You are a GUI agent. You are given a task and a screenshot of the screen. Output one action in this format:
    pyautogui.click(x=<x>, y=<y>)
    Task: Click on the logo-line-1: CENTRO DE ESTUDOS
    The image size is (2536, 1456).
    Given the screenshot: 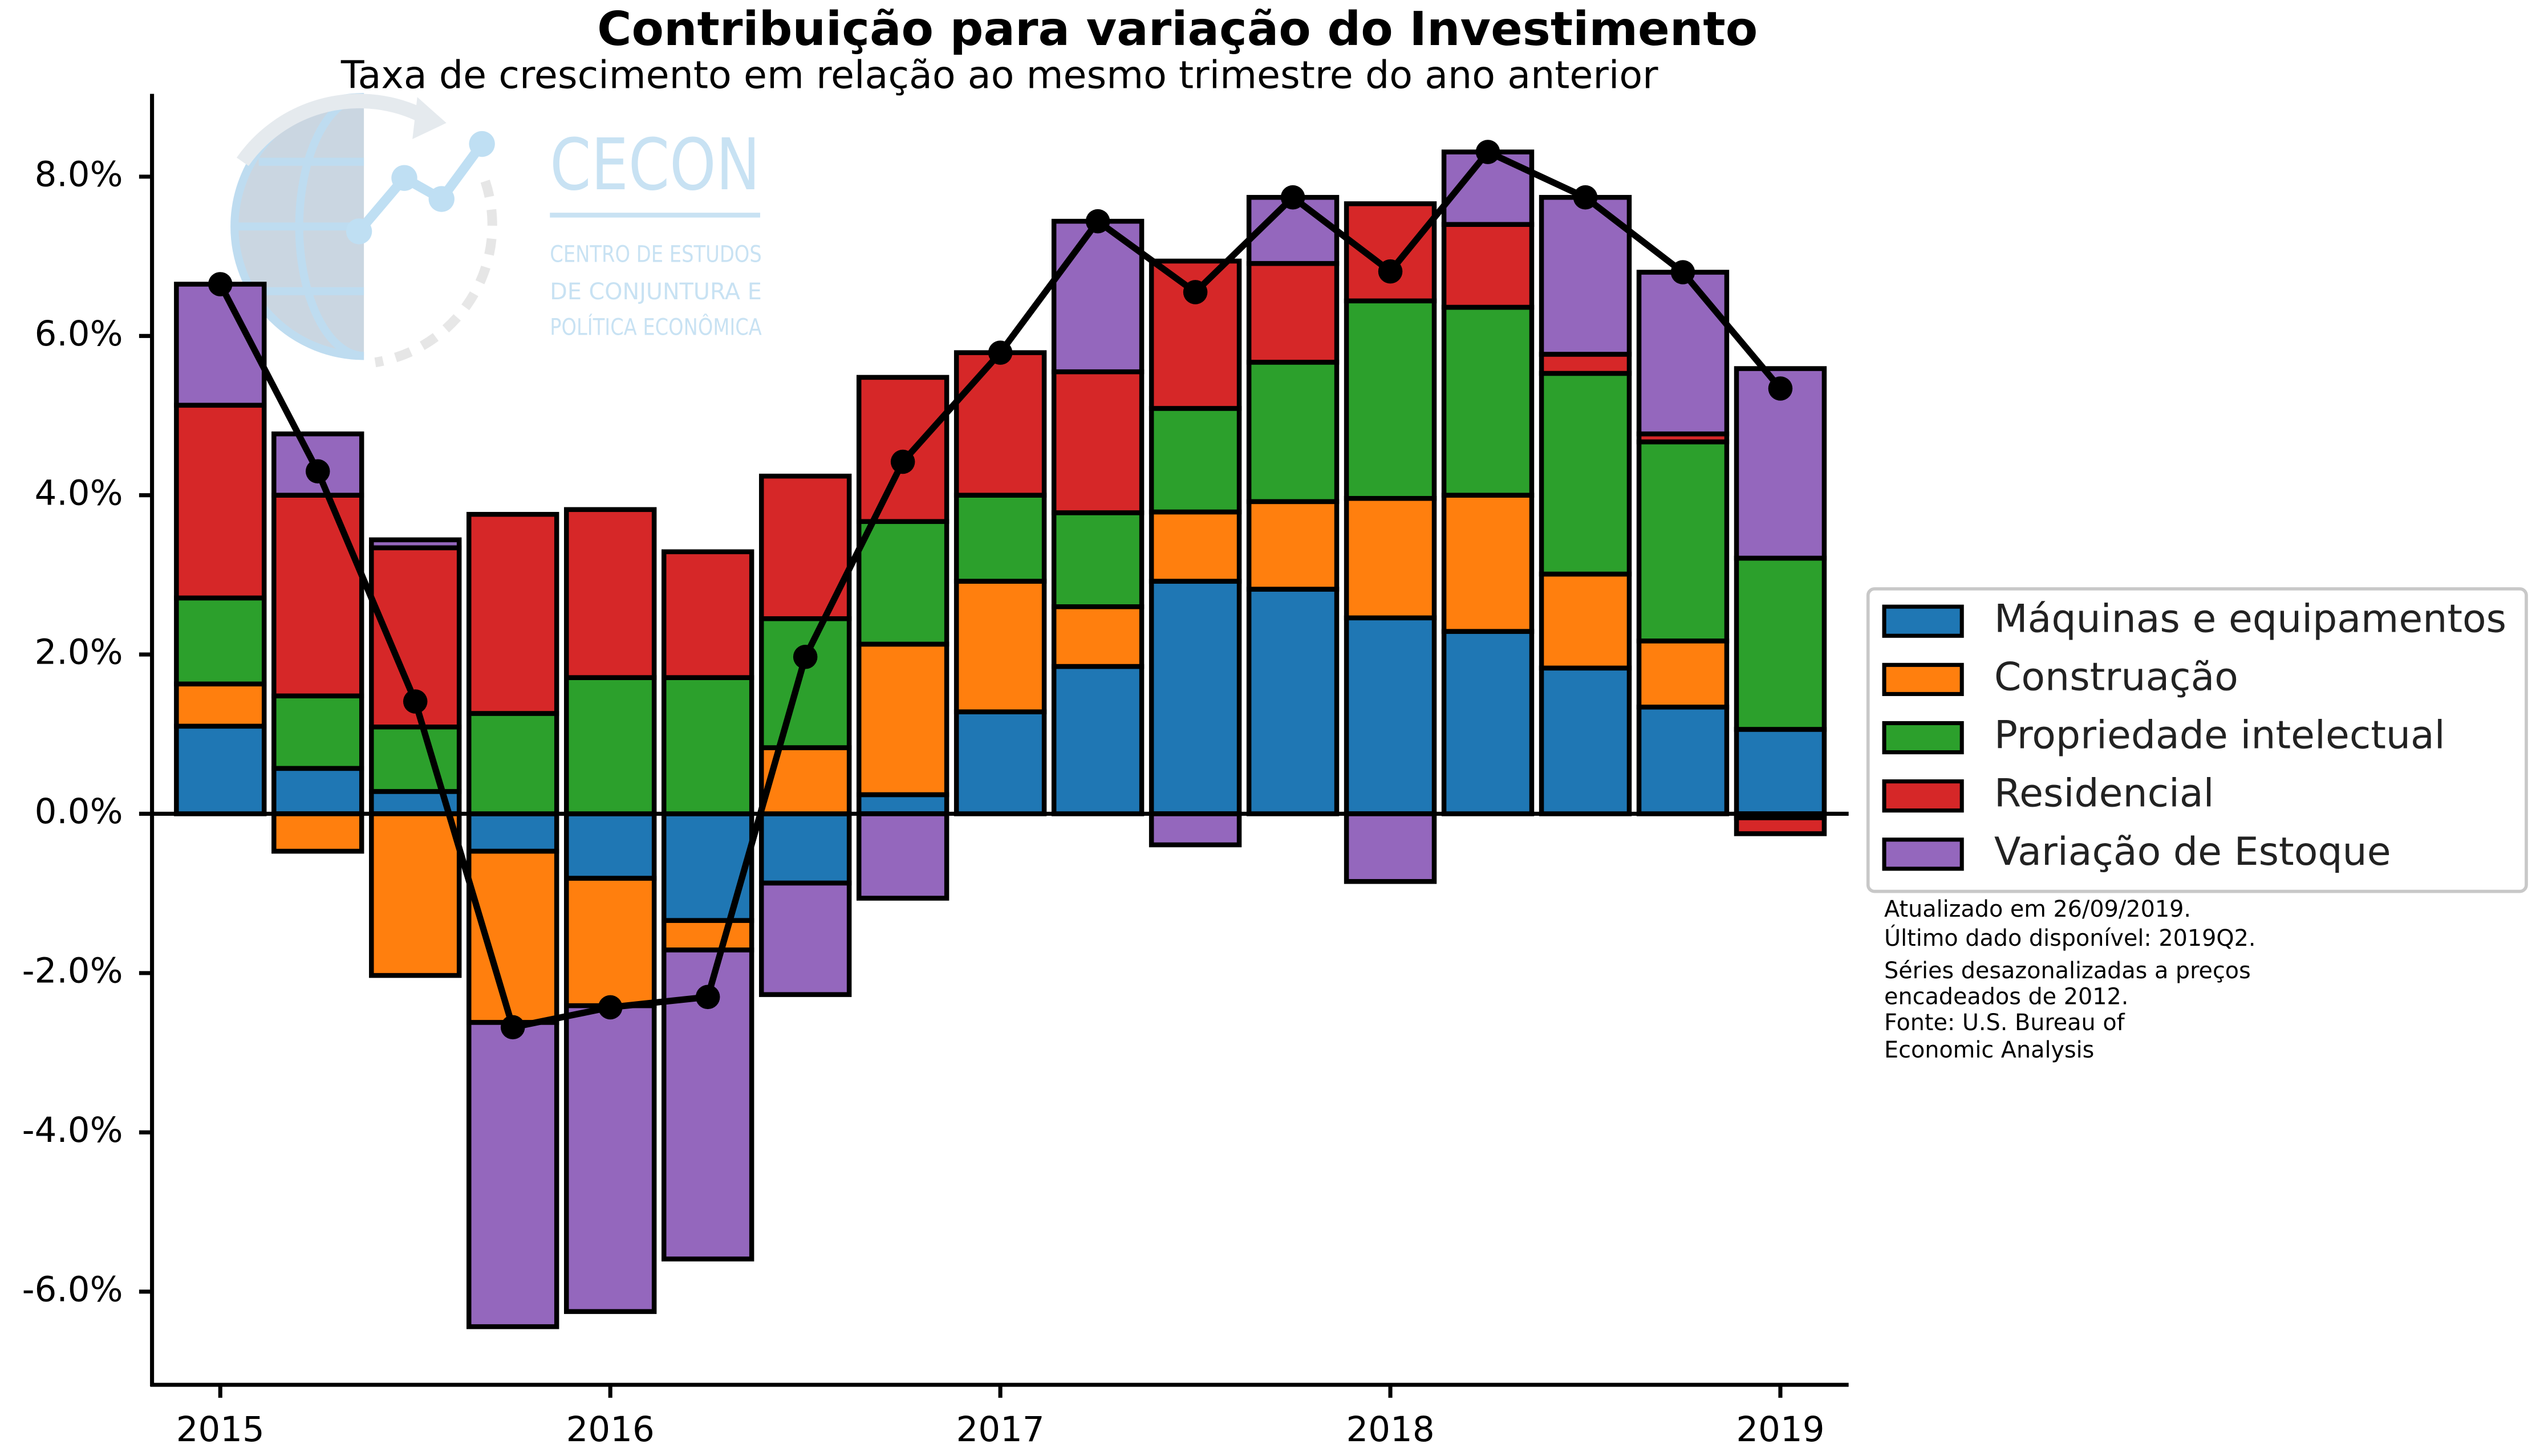 What is the action you would take?
    pyautogui.click(x=656, y=255)
    